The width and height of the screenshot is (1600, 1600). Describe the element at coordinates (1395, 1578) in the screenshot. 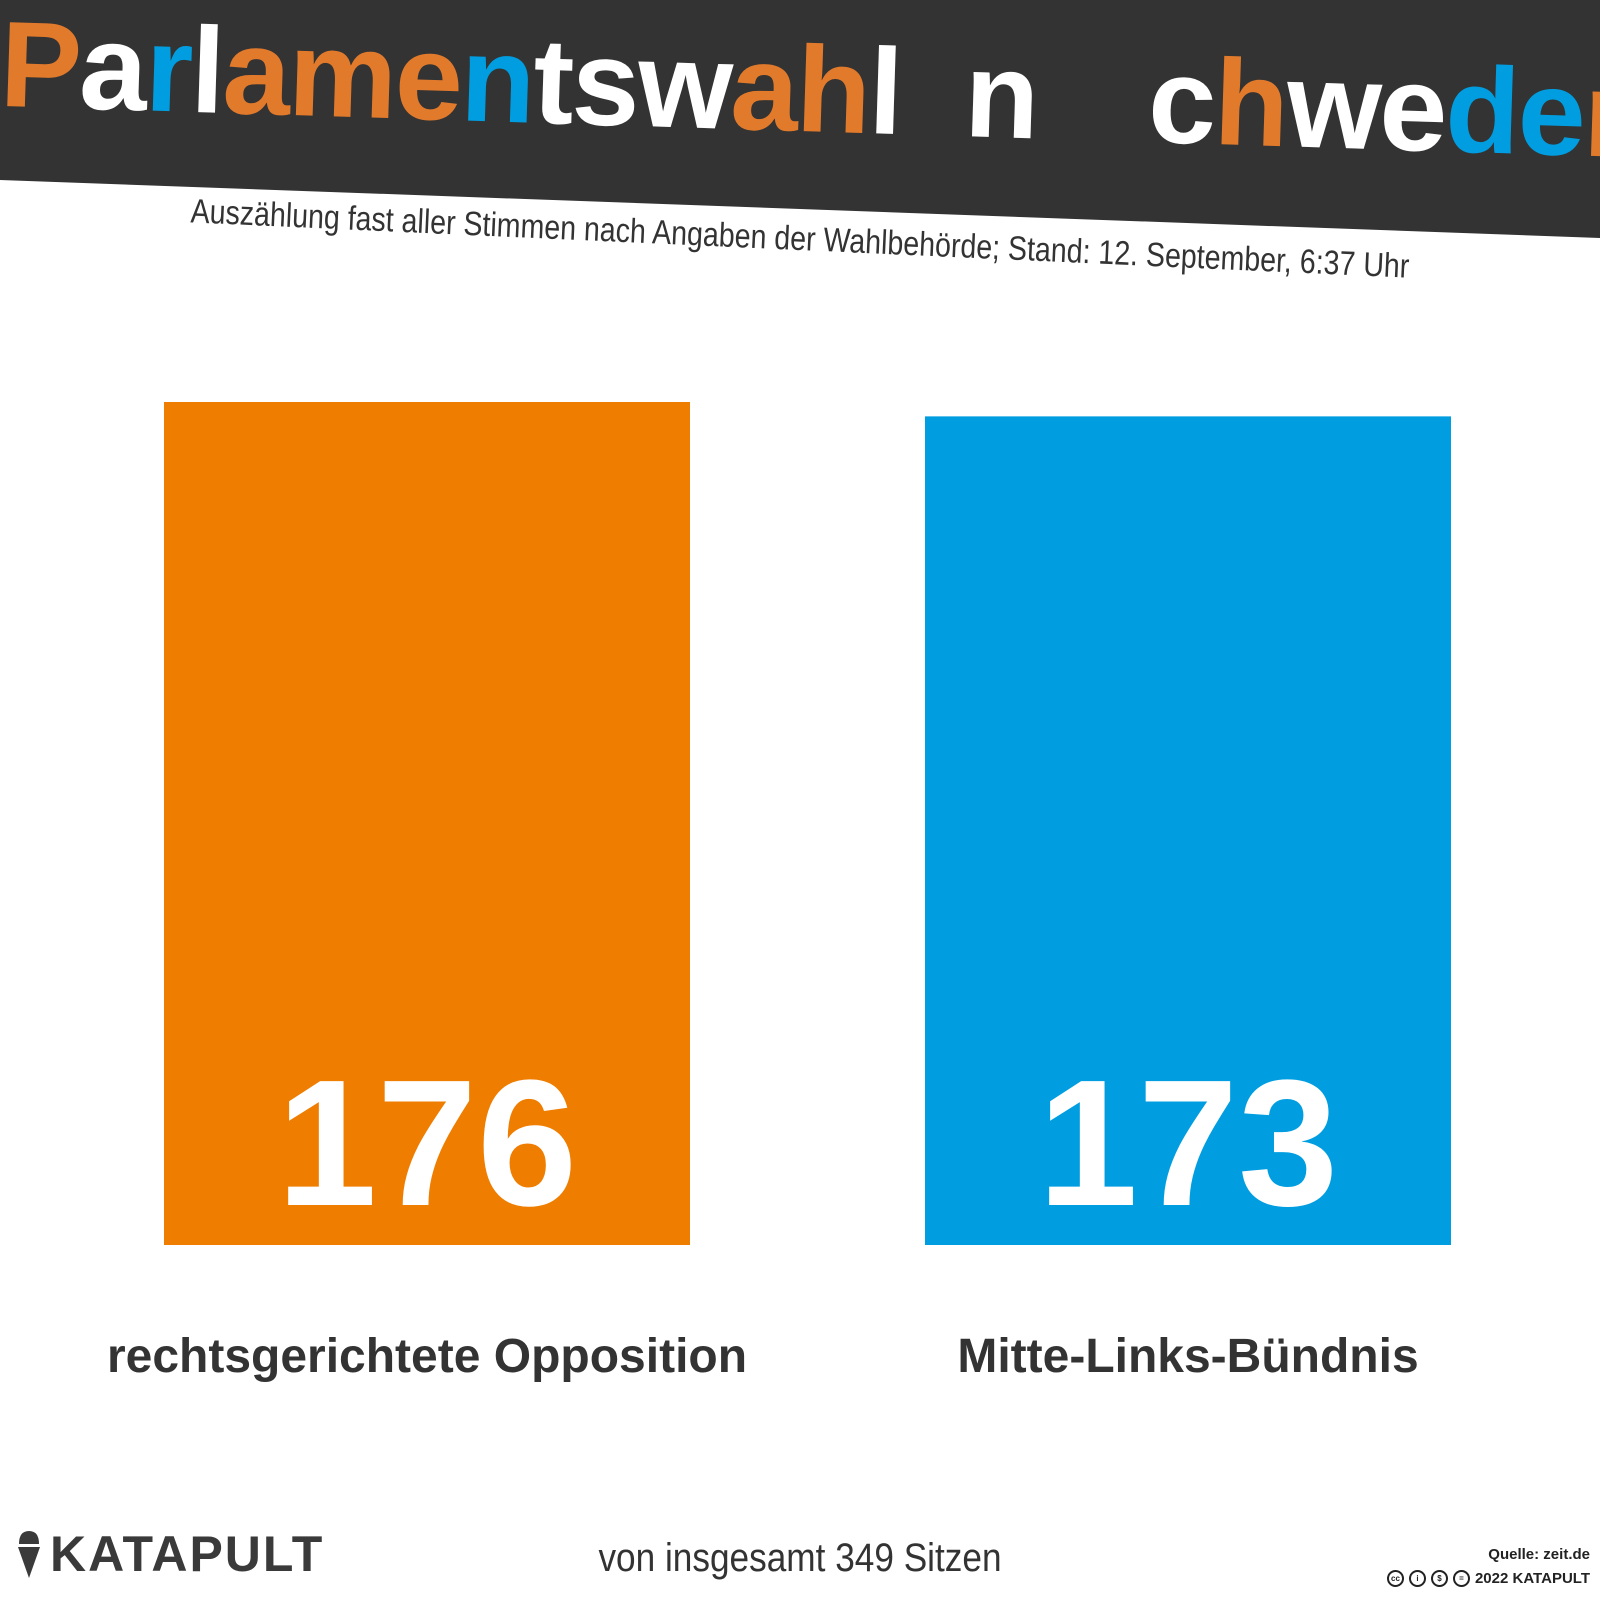

I see `cc-icon: cc` at that location.